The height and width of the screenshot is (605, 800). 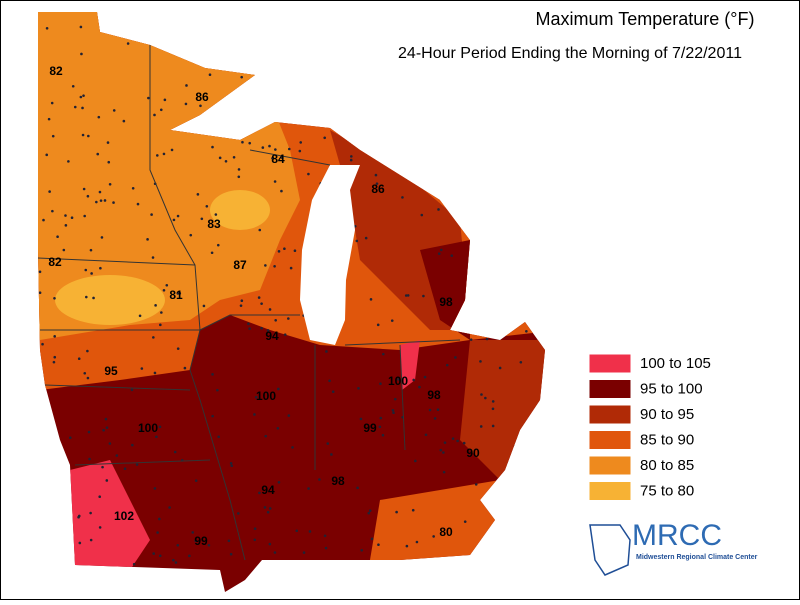 I want to click on title: Maximum Temperature (°F), so click(x=645, y=19).